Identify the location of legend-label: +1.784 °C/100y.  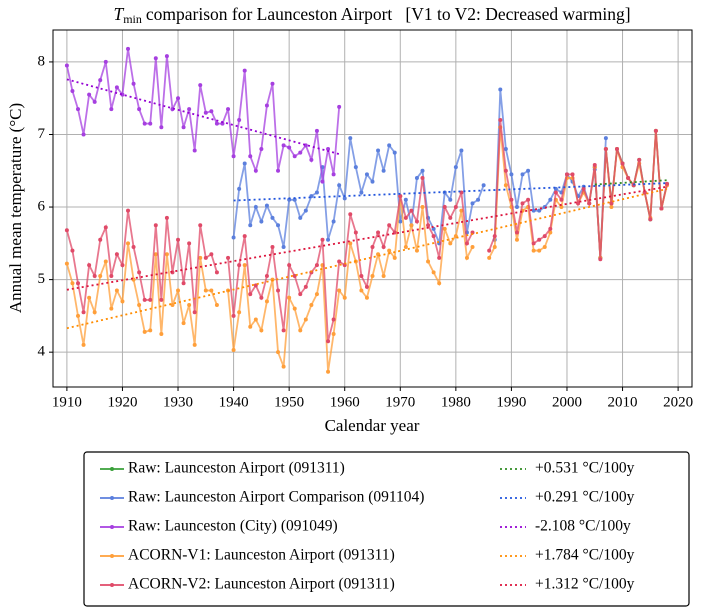
(585, 555).